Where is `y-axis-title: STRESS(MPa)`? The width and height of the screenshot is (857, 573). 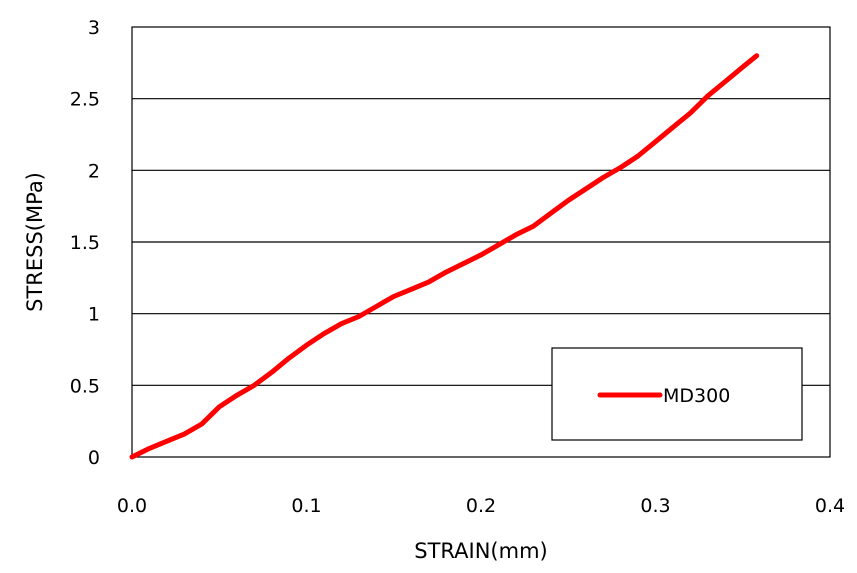 y-axis-title: STRESS(MPa) is located at coordinates (35, 242).